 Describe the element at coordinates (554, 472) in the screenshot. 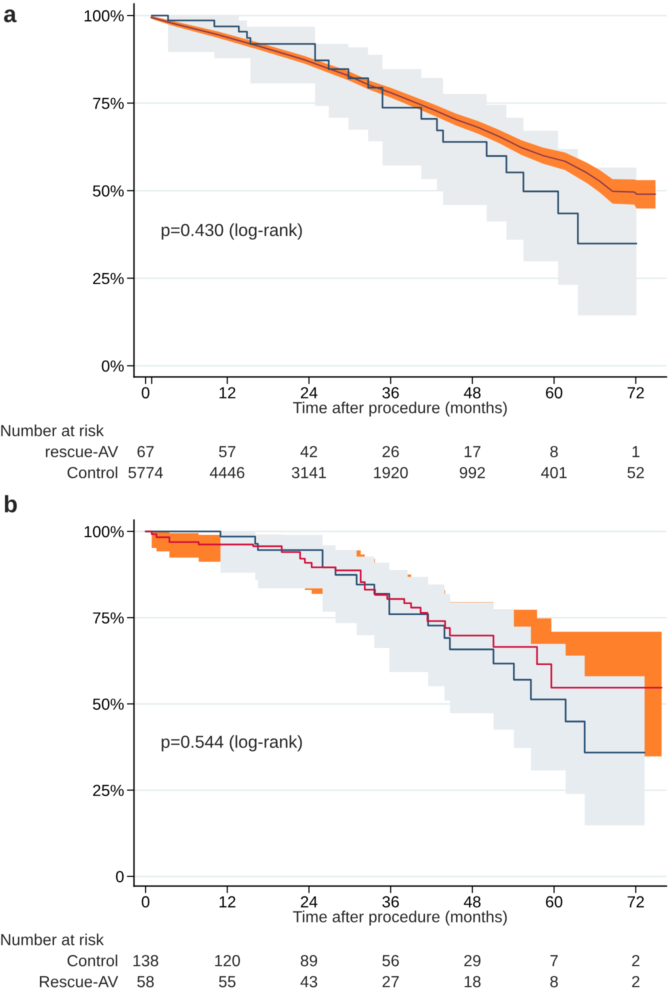

I see `text: 401` at that location.